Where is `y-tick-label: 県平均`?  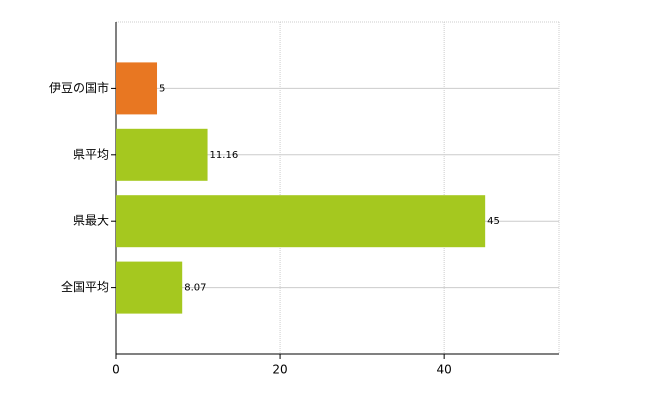
y-tick-label: 県平均 is located at coordinates (91, 154).